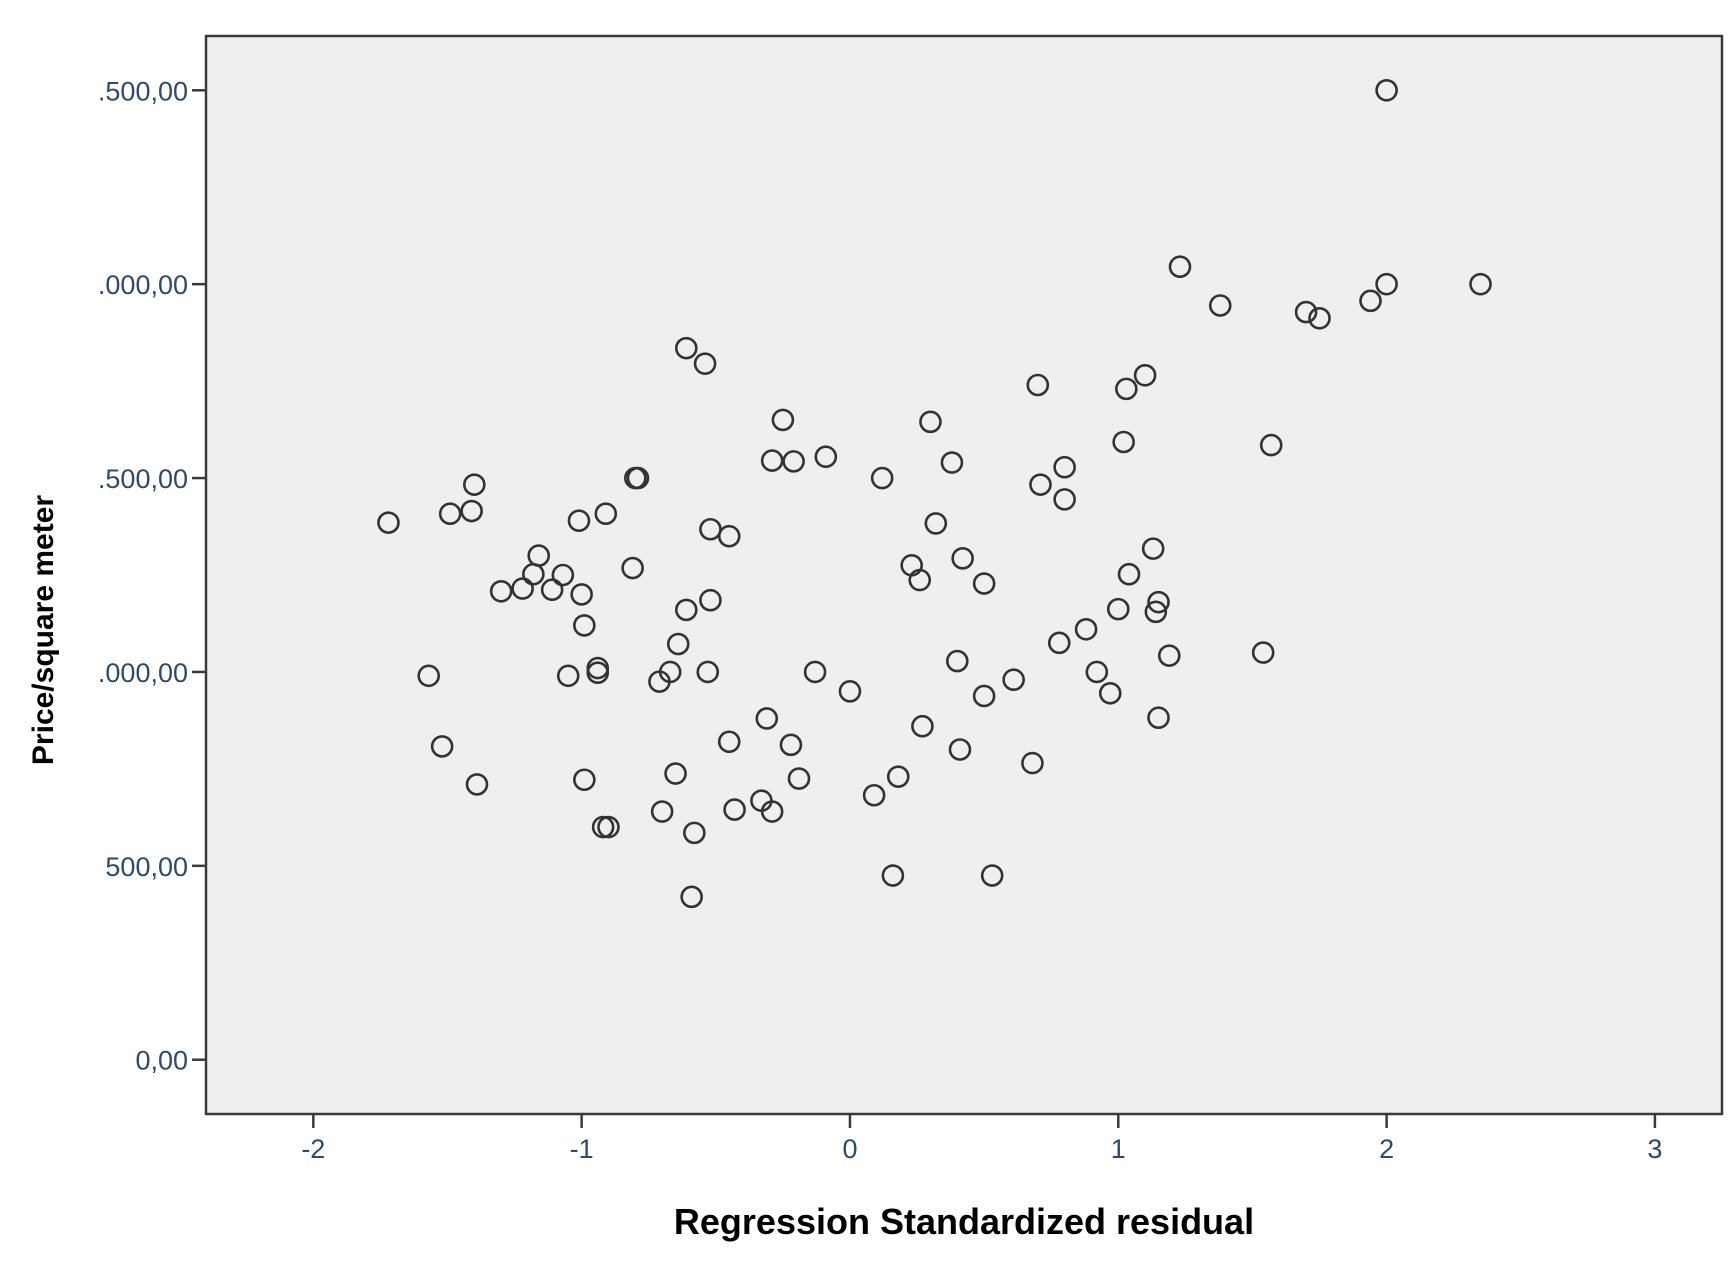 This screenshot has width=1735, height=1265. I want to click on y-tick-label: 500,00, so click(146, 867).